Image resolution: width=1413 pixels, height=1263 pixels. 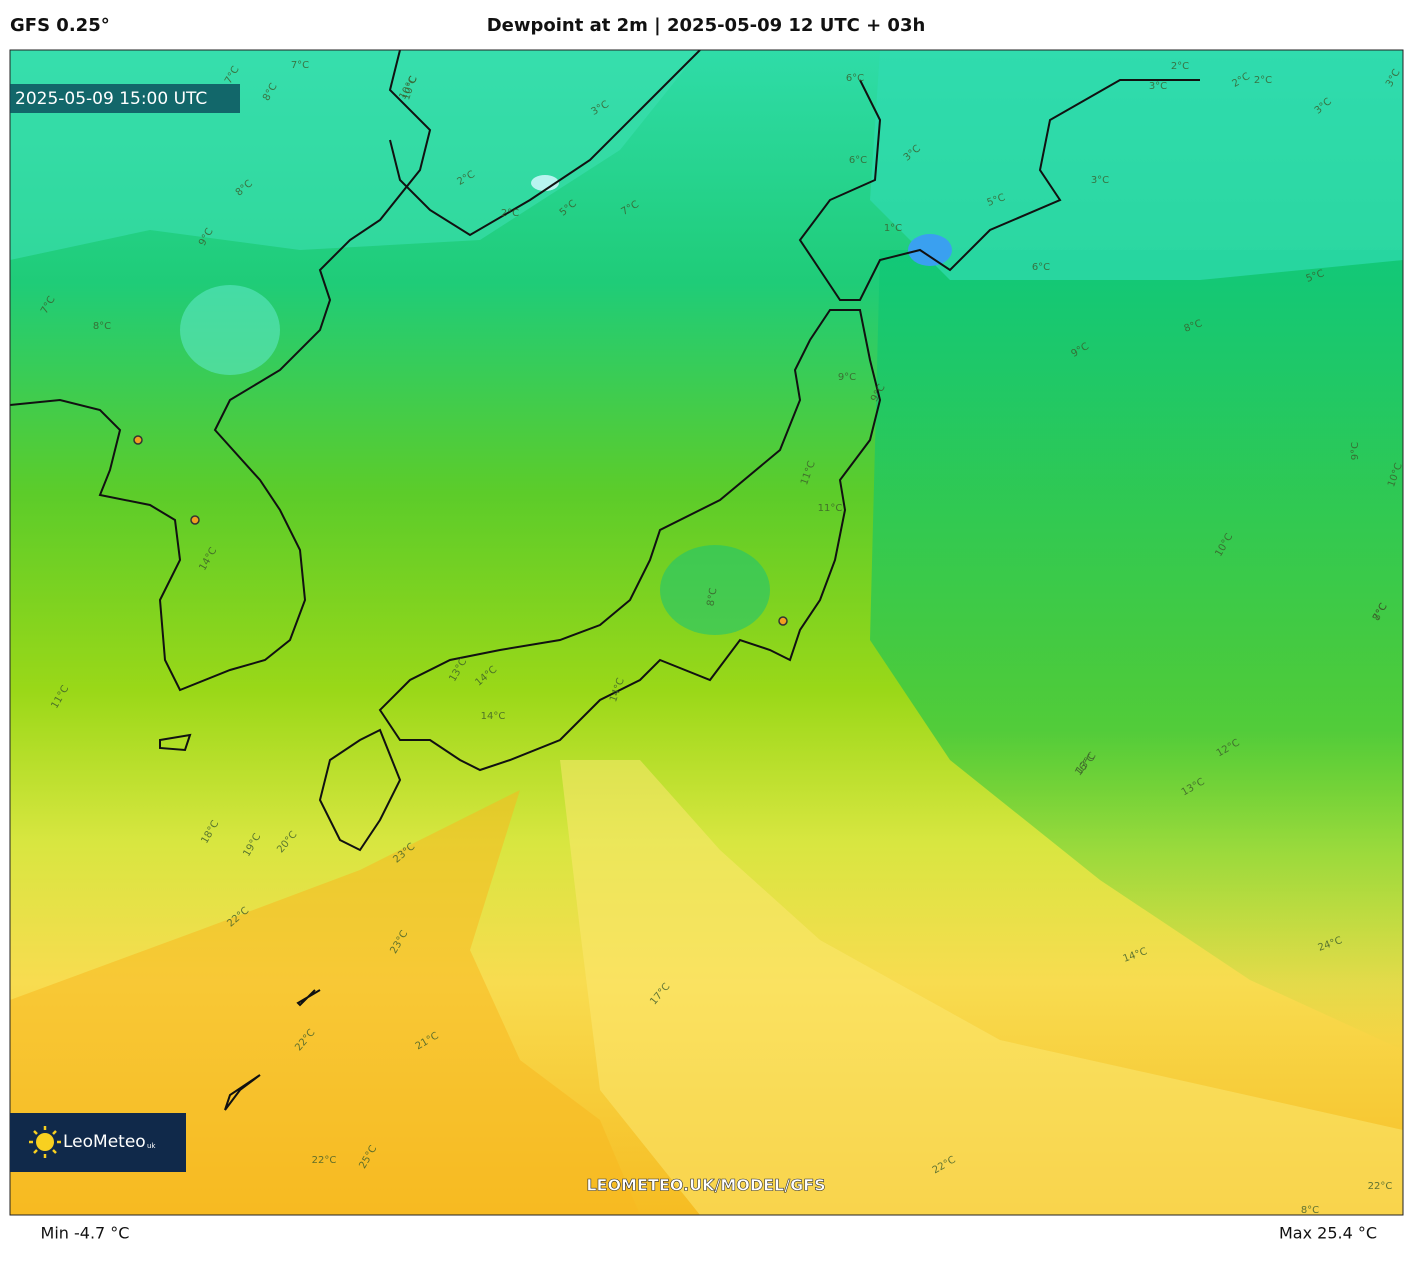 What do you see at coordinates (460, 530) in the screenshot?
I see `city-markers` at bounding box center [460, 530].